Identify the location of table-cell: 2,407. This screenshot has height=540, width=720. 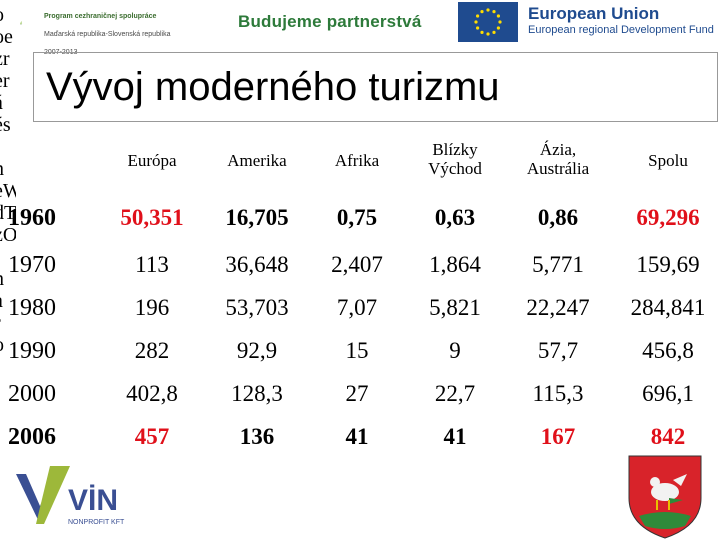
(357, 264).